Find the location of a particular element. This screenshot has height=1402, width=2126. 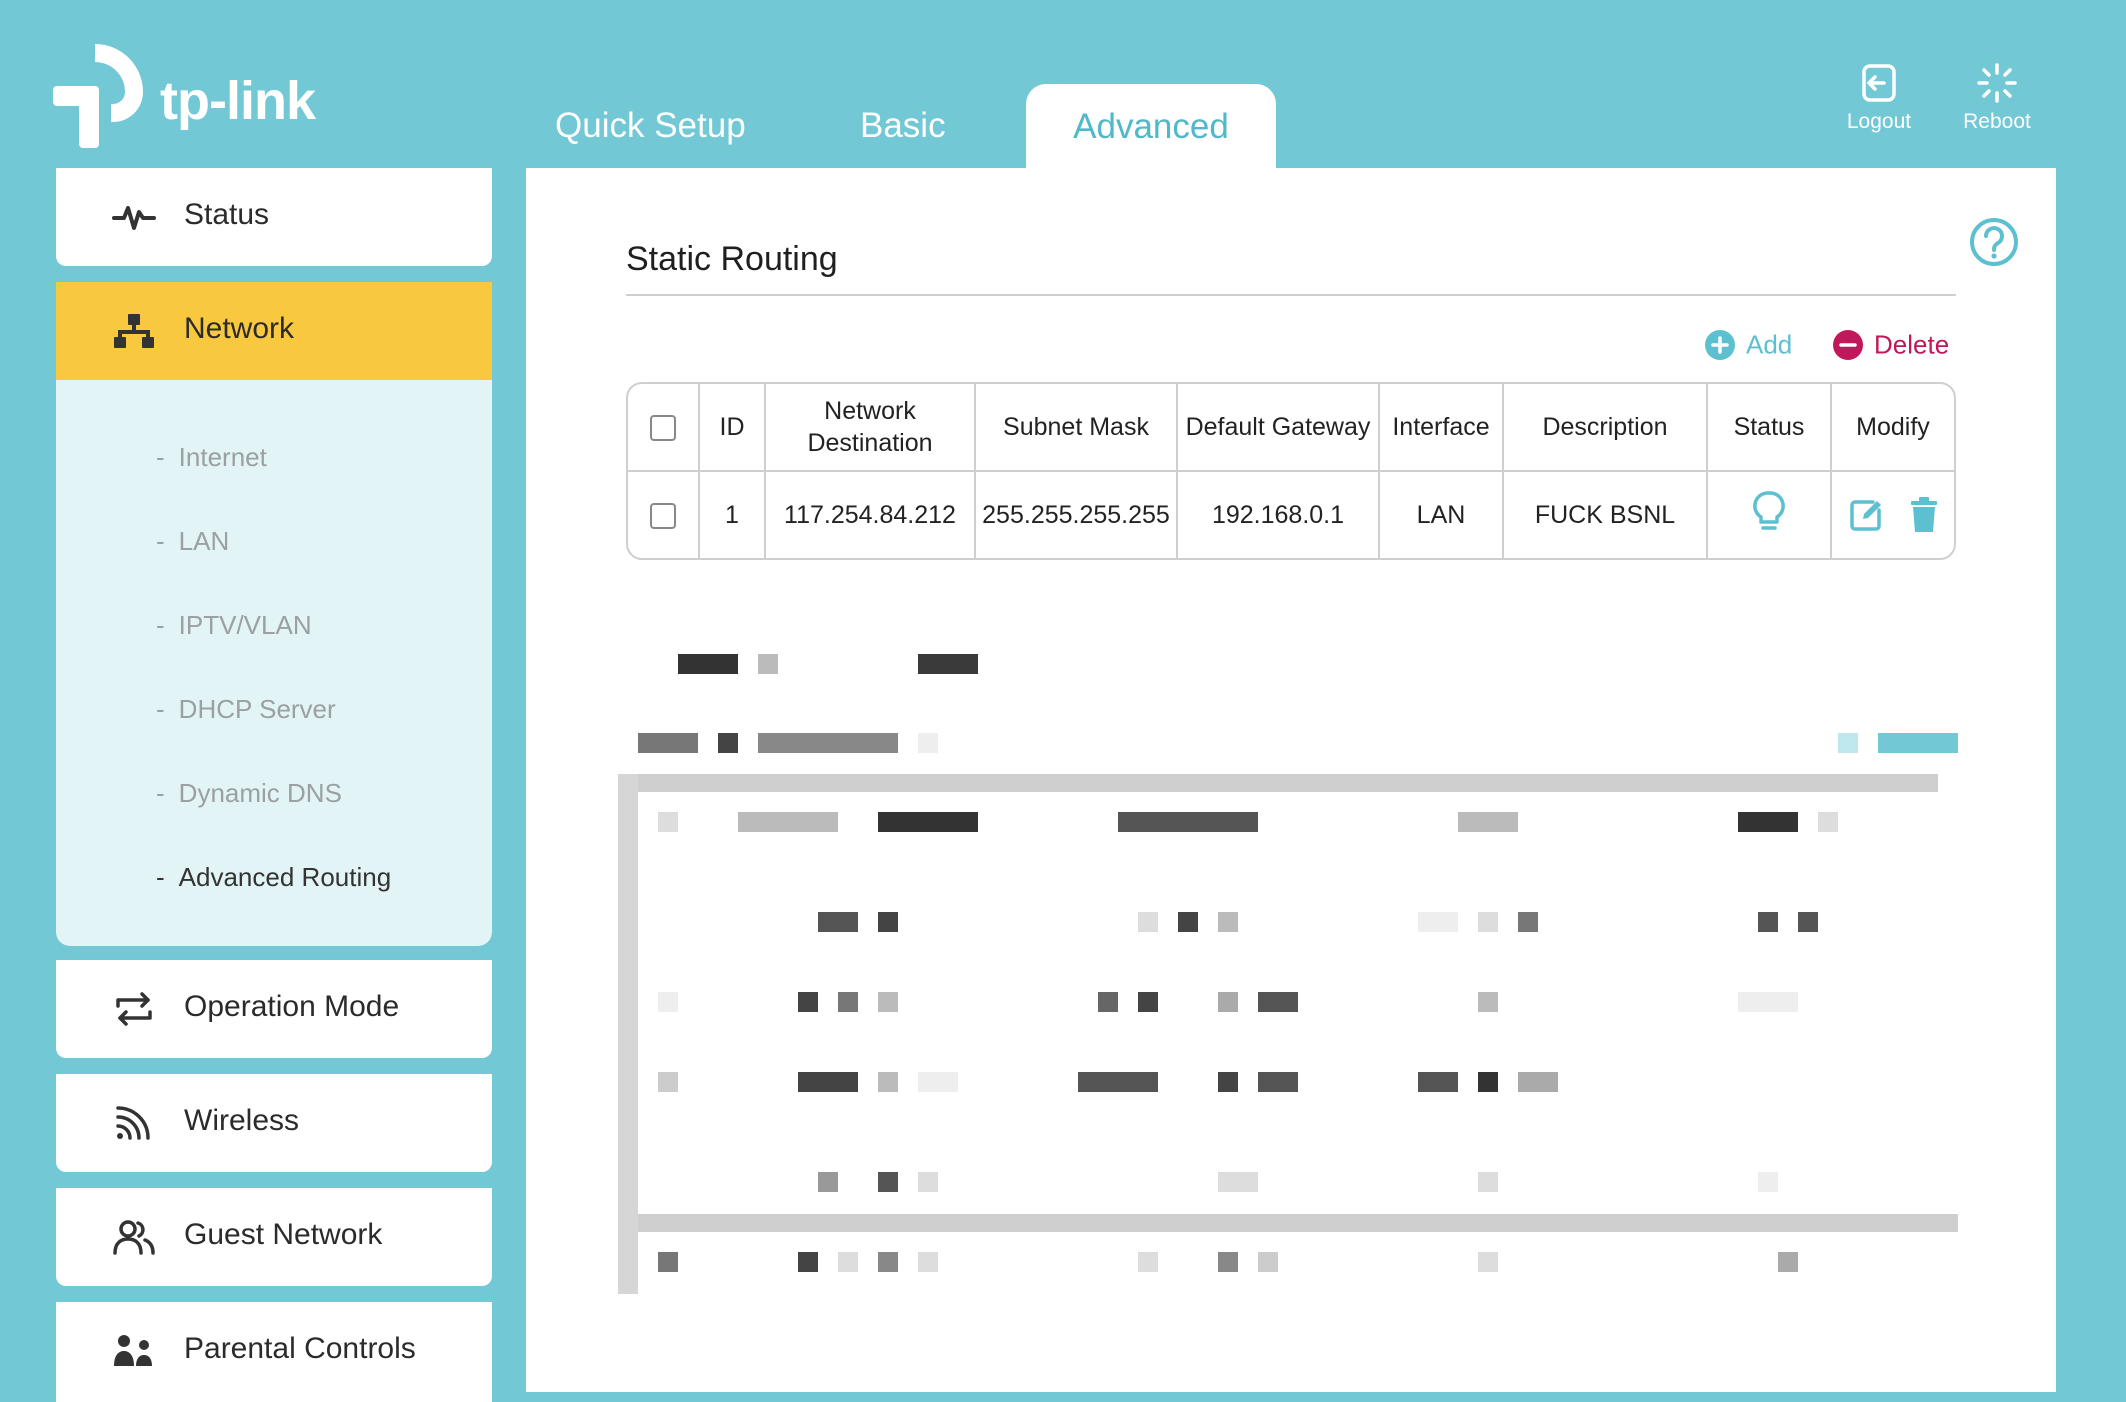

edit-icon is located at coordinates (1866, 515).